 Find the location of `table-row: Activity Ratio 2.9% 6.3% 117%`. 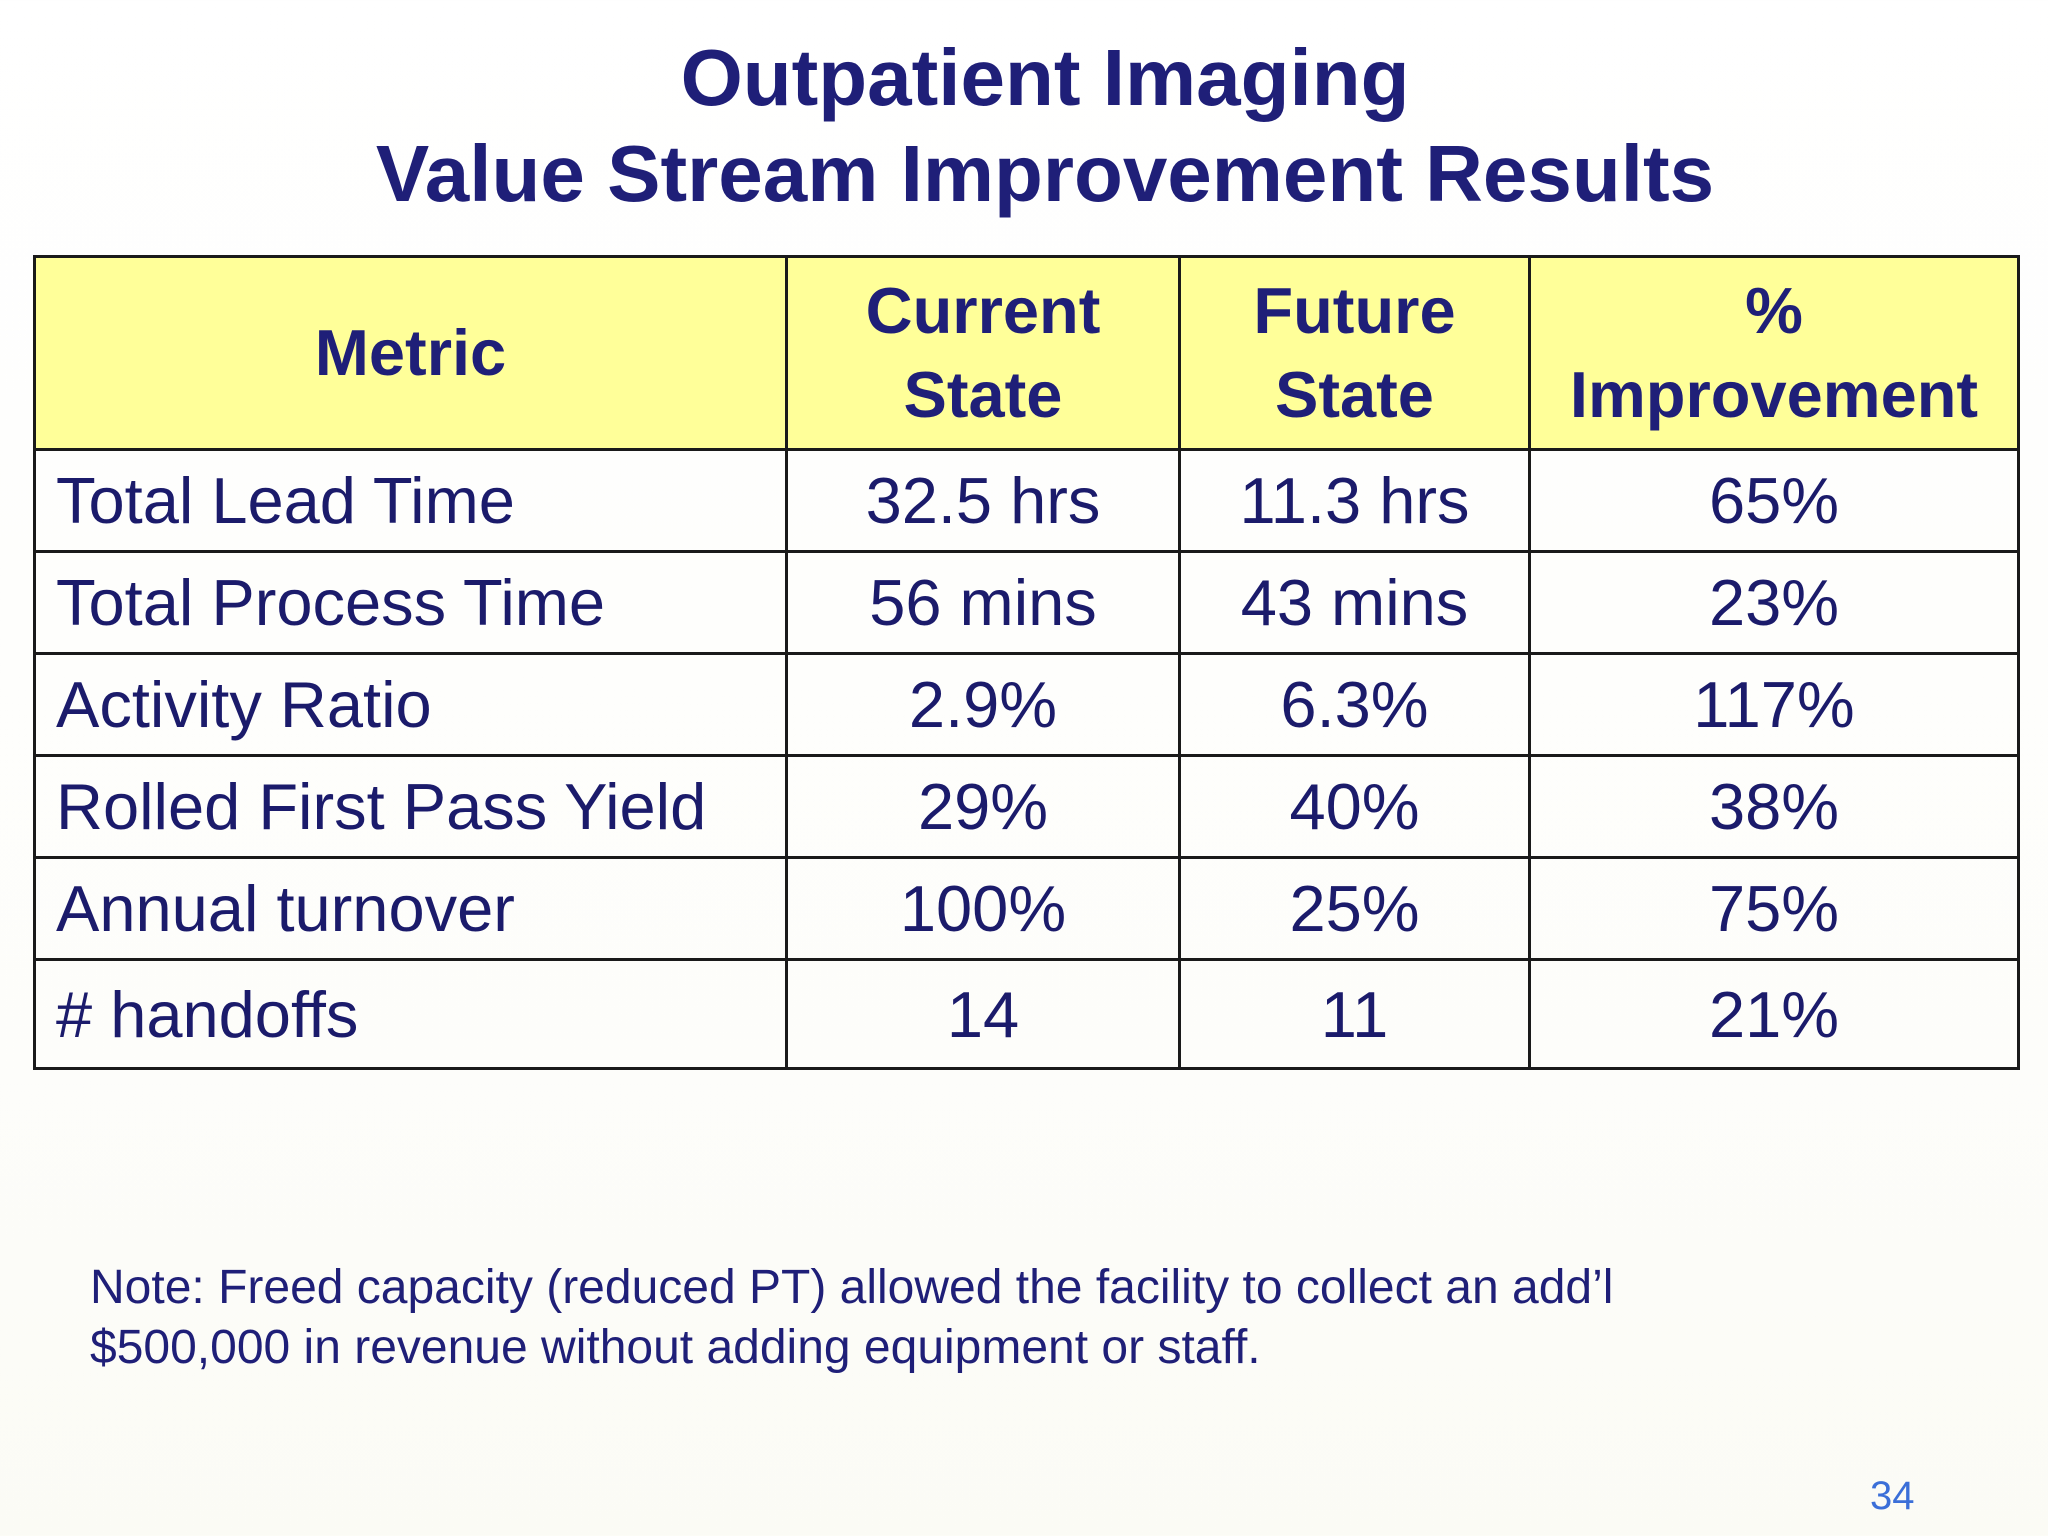

table-row: Activity Ratio 2.9% 6.3% 117% is located at coordinates (1026, 704).